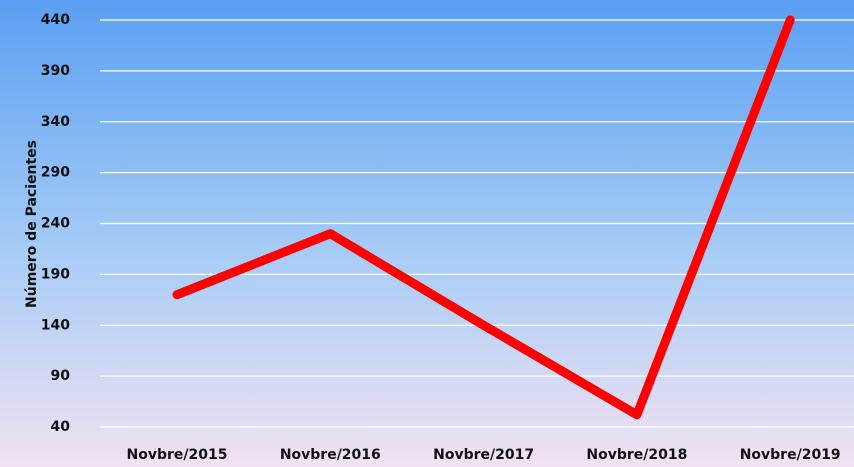 Image resolution: width=854 pixels, height=467 pixels. Describe the element at coordinates (61, 376) in the screenshot. I see `y-tick-label: 90` at that location.